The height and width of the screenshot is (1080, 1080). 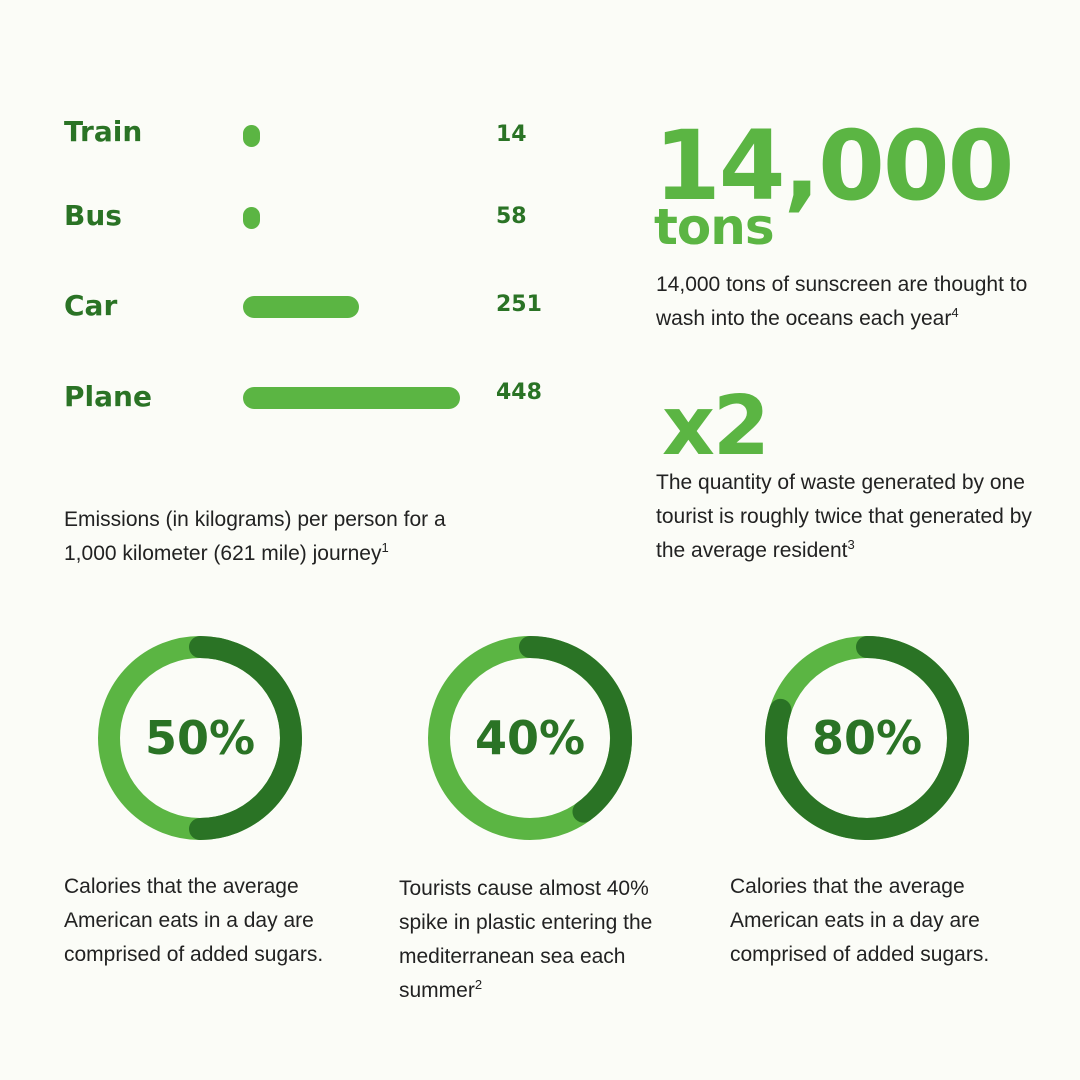 What do you see at coordinates (955, 312) in the screenshot?
I see `footnote-4: 4` at bounding box center [955, 312].